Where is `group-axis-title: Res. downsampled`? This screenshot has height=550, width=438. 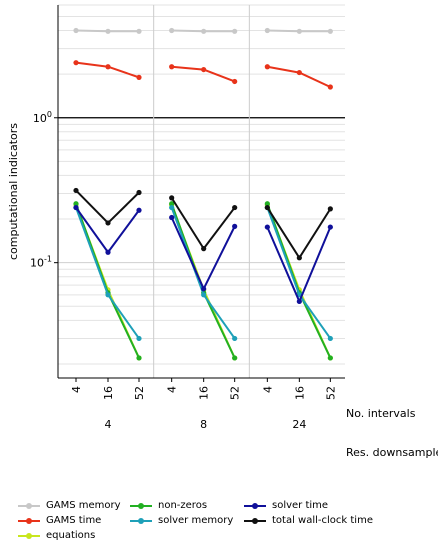 group-axis-title: Res. downsampled is located at coordinates (392, 452).